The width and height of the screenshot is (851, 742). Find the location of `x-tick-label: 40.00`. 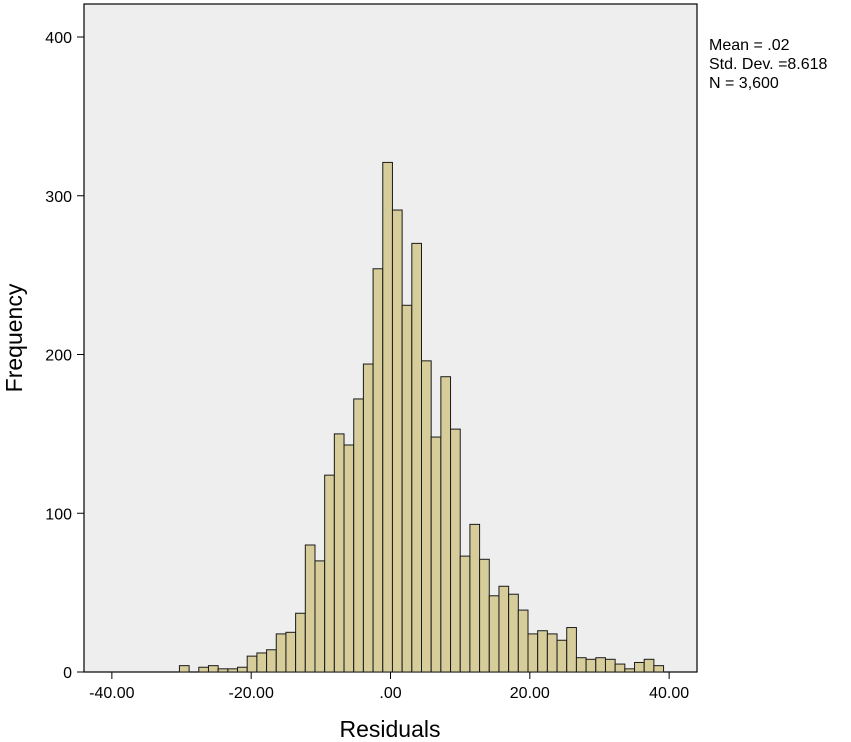

x-tick-label: 40.00 is located at coordinates (669, 693).